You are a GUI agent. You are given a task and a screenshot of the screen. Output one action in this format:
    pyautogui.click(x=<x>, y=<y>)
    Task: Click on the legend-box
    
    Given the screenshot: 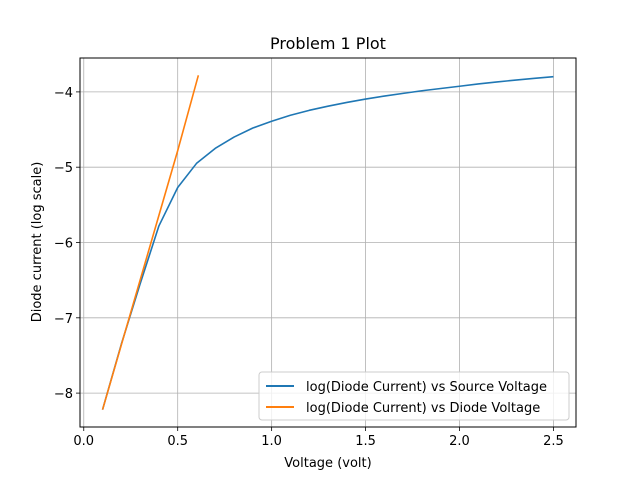 What is the action you would take?
    pyautogui.click(x=414, y=396)
    